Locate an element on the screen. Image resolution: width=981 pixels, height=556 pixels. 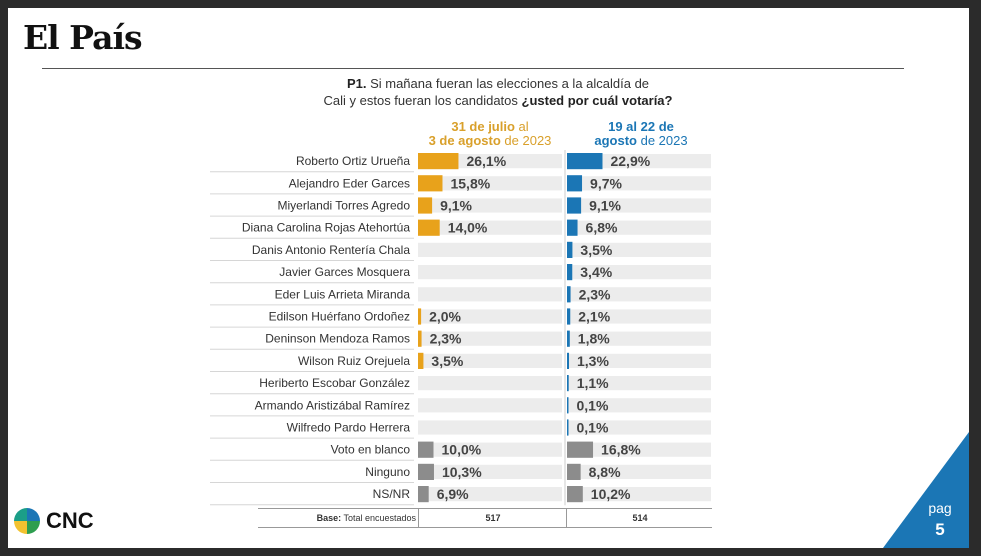
cnc-logo-text: CNC is located at coordinates (70, 520).